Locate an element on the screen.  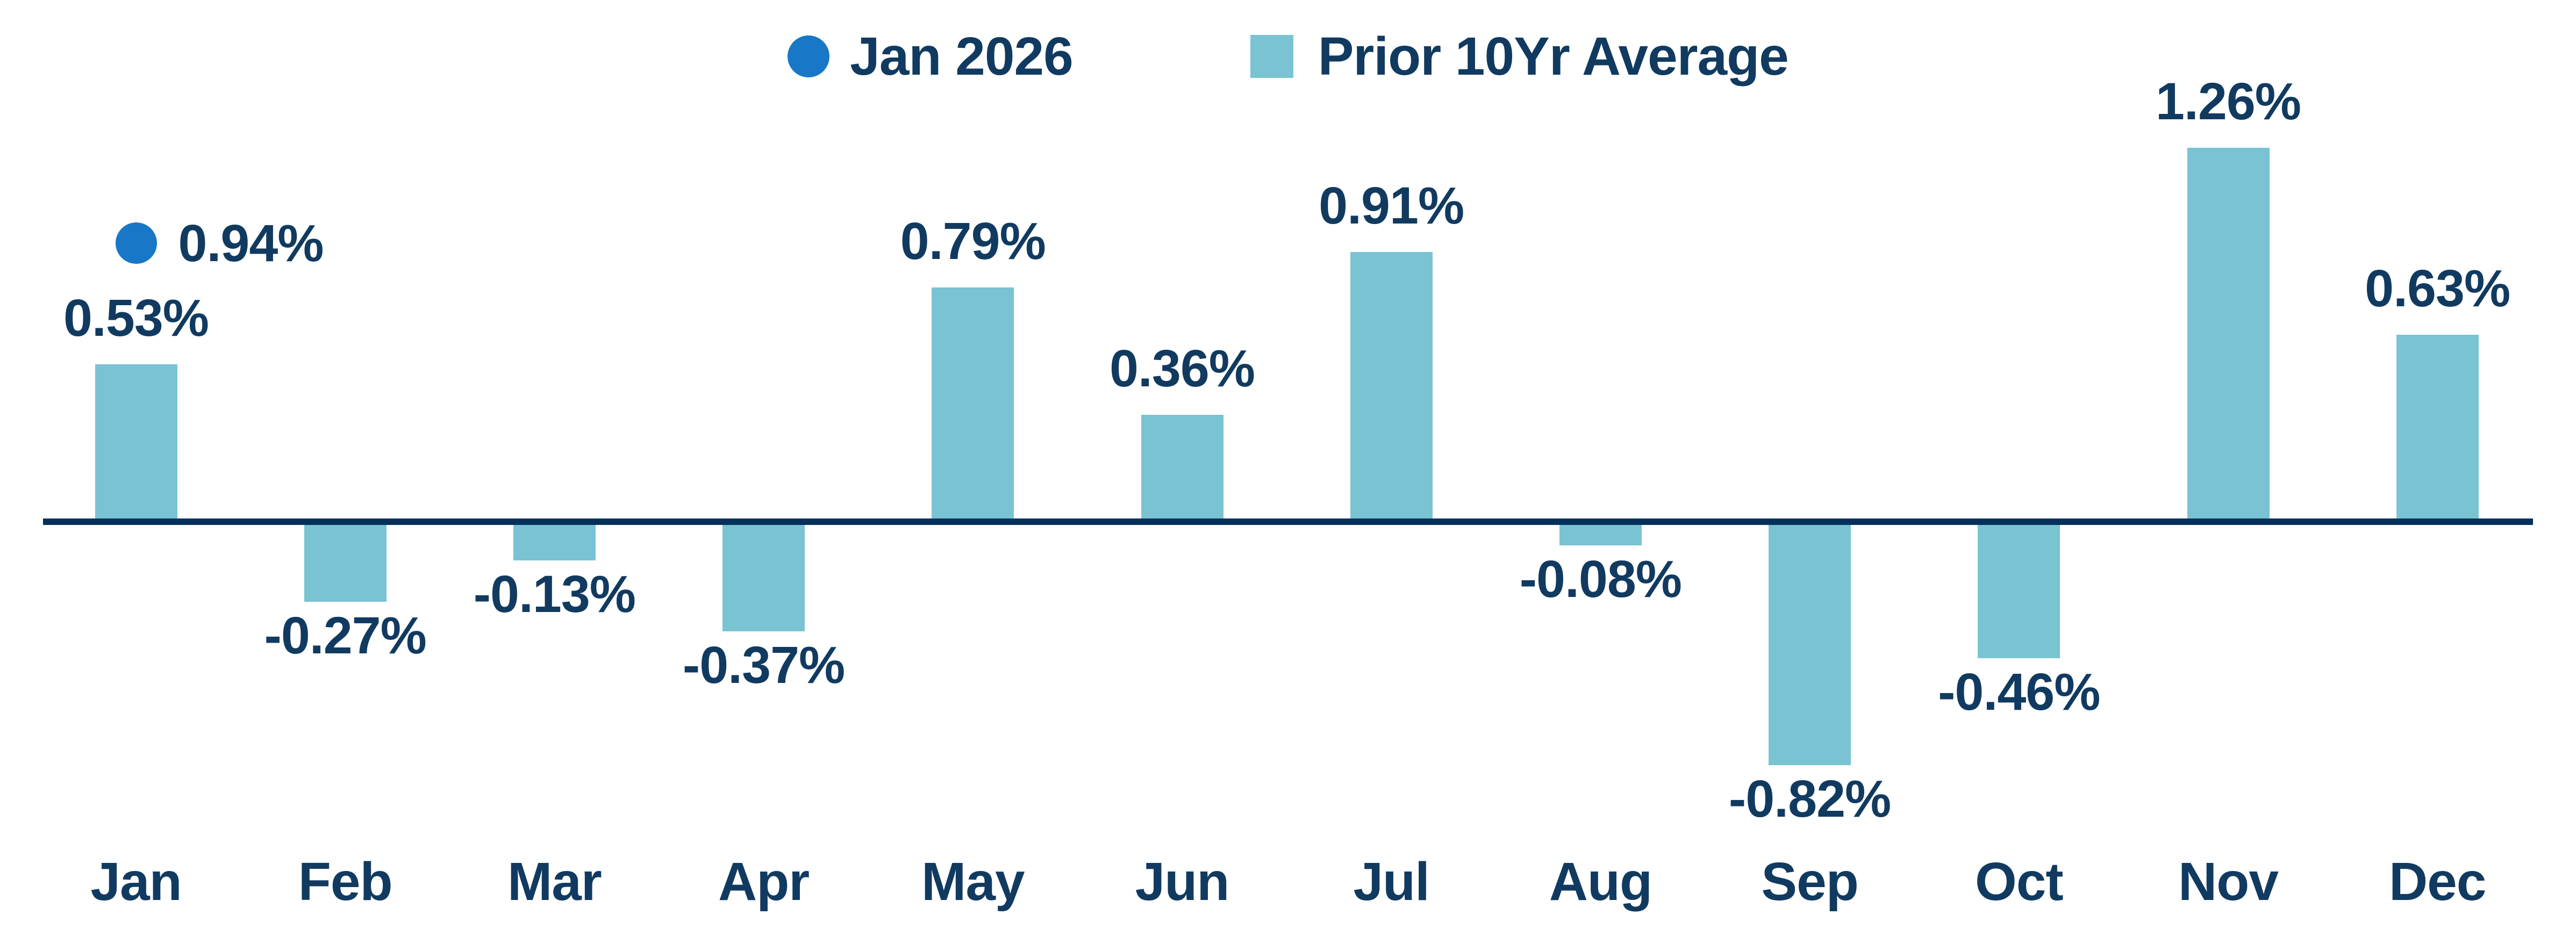
bar-may is located at coordinates (973, 404).